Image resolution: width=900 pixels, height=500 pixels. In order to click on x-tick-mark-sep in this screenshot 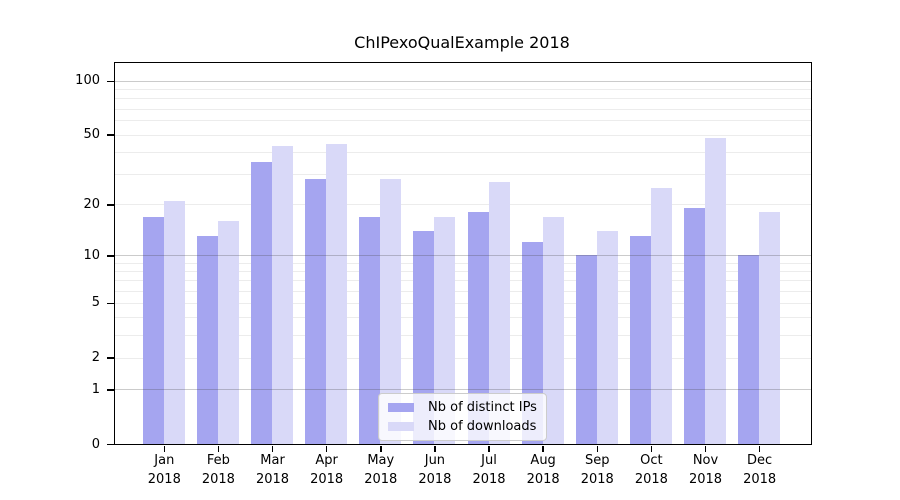, I will do `click(597, 449)`.